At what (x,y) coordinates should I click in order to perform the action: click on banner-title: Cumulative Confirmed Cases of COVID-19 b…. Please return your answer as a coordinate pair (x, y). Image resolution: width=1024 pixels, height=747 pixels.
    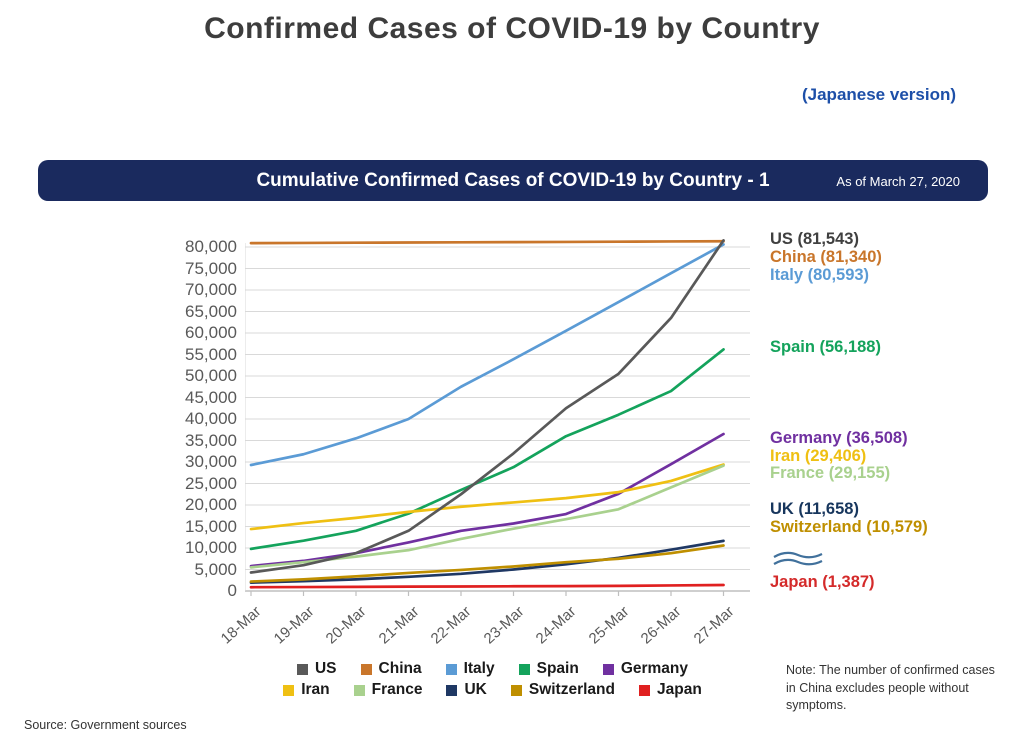
    Looking at the image, I should click on (513, 180).